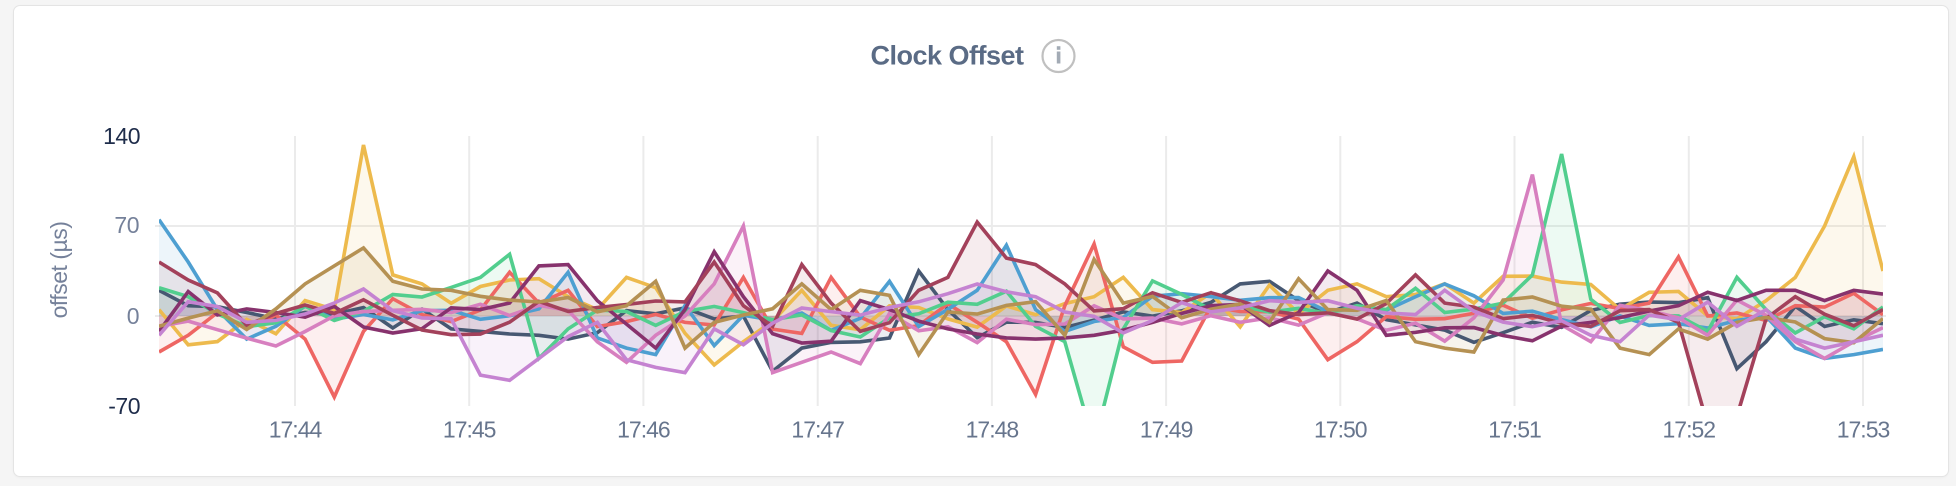 The width and height of the screenshot is (1956, 486). I want to click on svg-text: 17:52, so click(1689, 430).